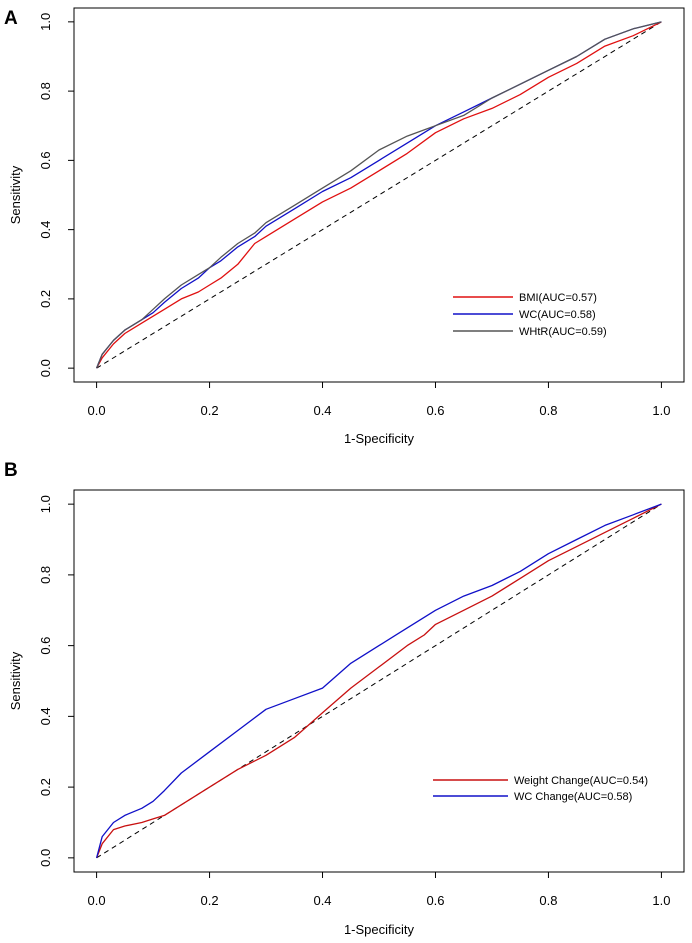  What do you see at coordinates (558, 298) in the screenshot?
I see `panel-a-legend-label: BMI(AUC=0.57)` at bounding box center [558, 298].